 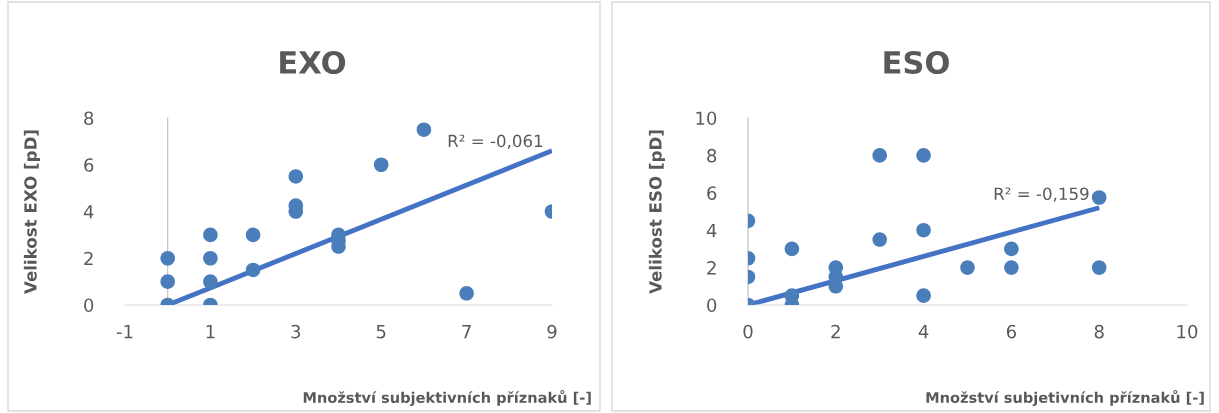 What do you see at coordinates (916, 62) in the screenshot?
I see `chart-title: ESO` at bounding box center [916, 62].